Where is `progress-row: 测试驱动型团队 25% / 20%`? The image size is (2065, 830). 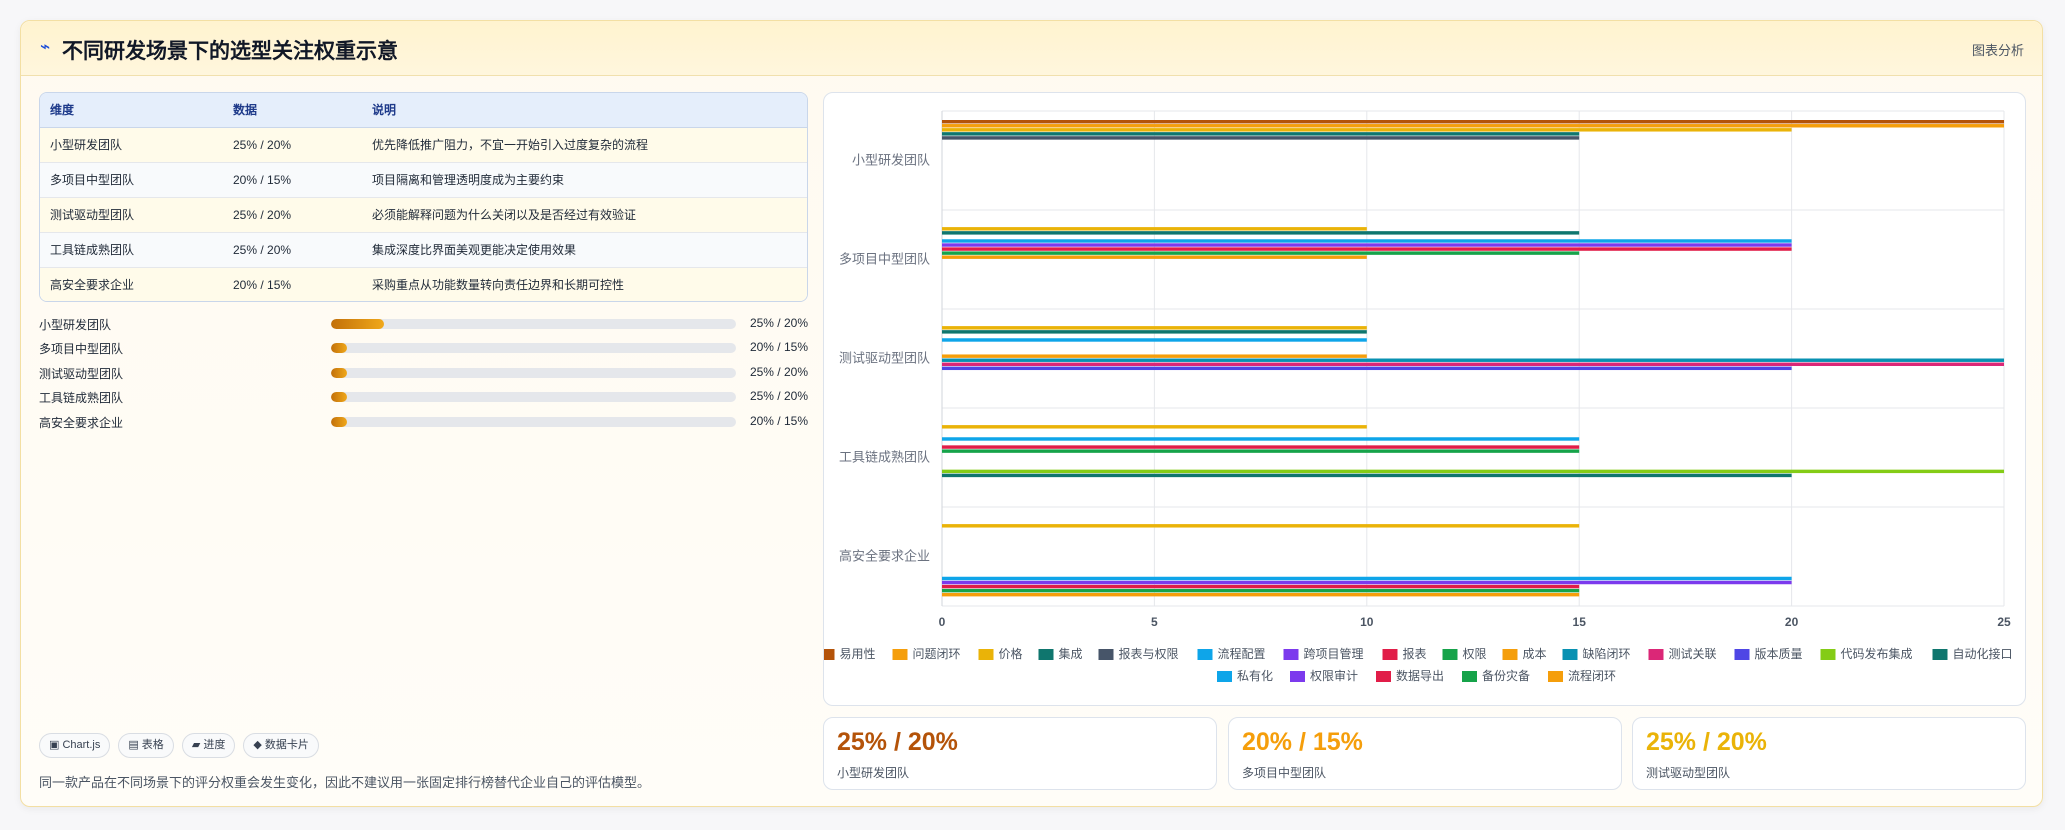
progress-row: 测试驱动型团队 25% / 20% is located at coordinates (423, 373).